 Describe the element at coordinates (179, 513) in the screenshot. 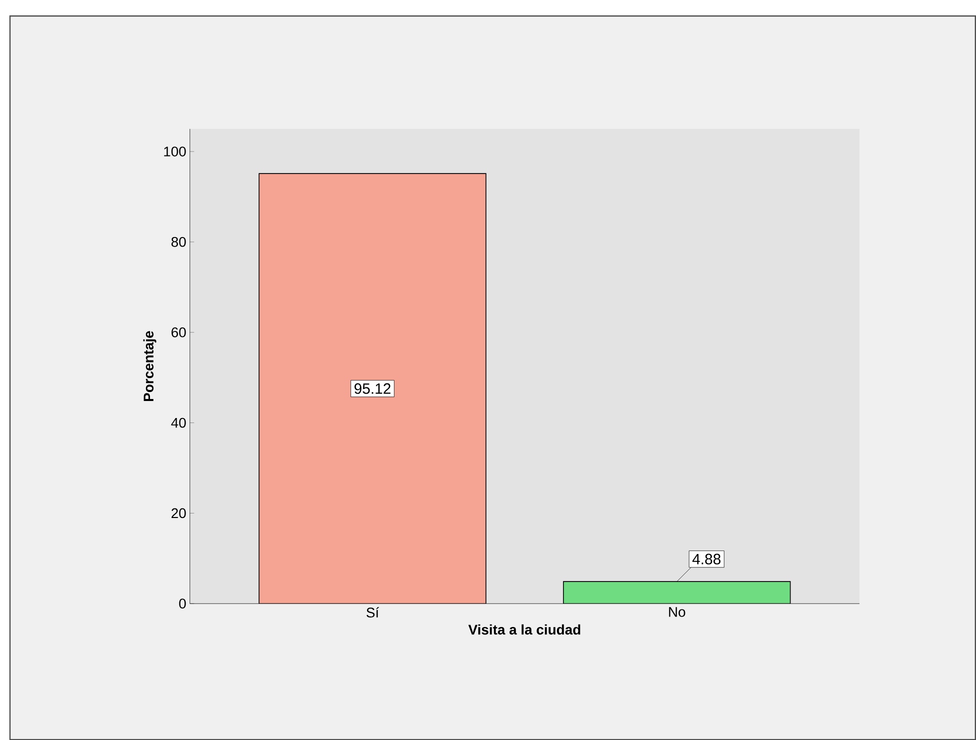

I see `y-tick-label: 20` at that location.